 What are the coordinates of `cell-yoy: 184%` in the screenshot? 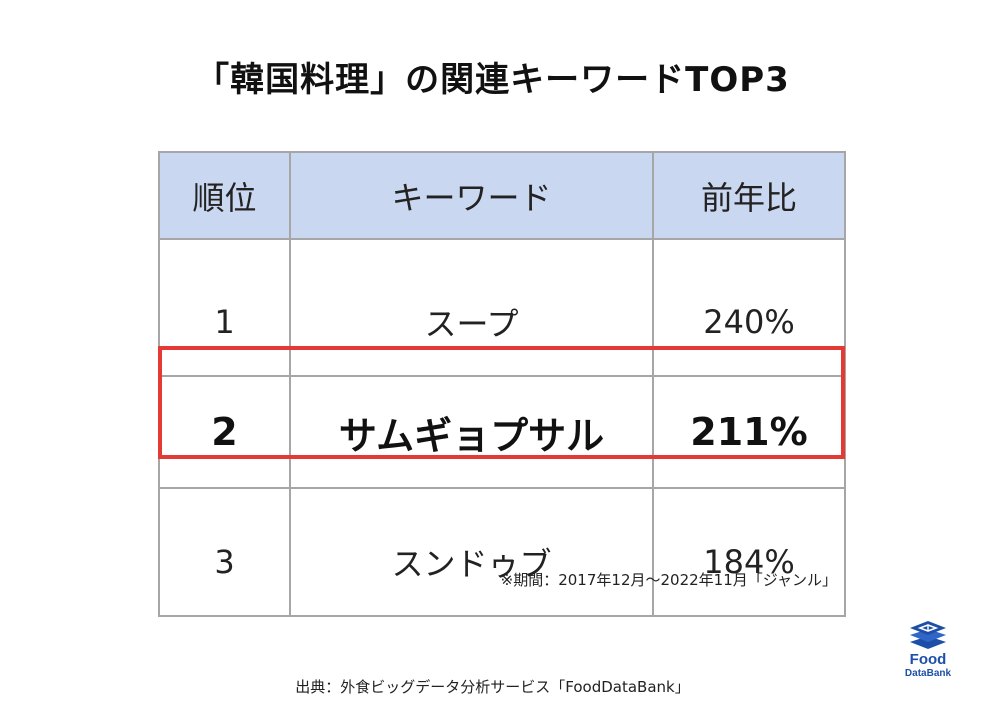 It's located at (749, 552).